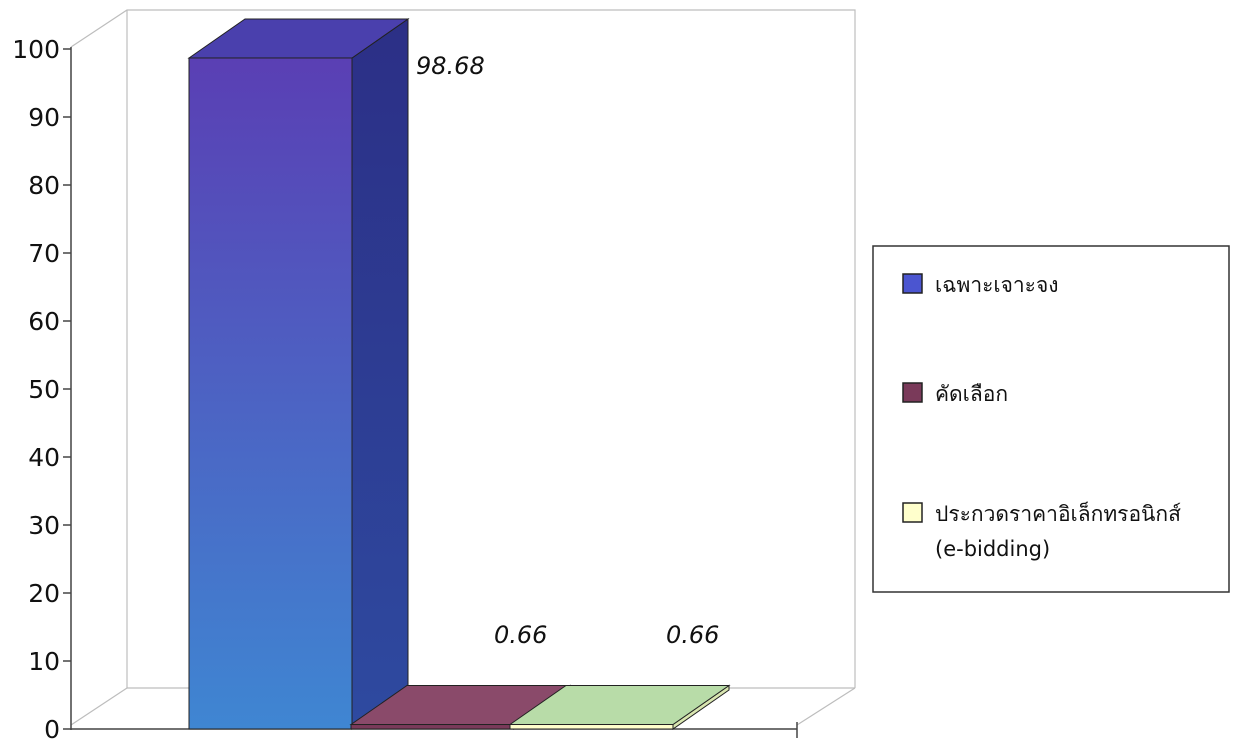 The image size is (1234, 742). I want to click on floor-right-edge, so click(826, 706).